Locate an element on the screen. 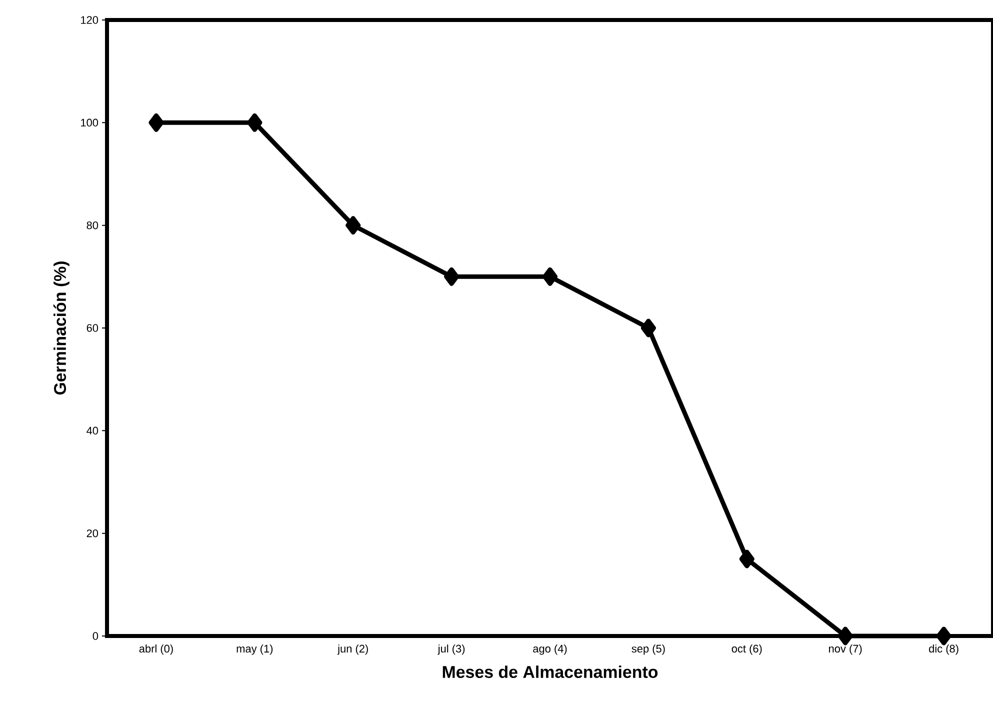  x-tick-label: dic (8) is located at coordinates (943, 649).